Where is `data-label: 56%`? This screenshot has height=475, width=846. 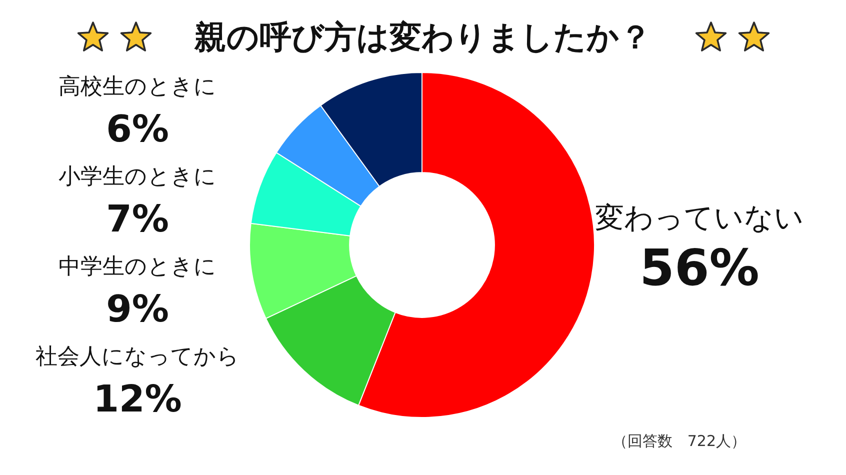 data-label: 56% is located at coordinates (700, 267).